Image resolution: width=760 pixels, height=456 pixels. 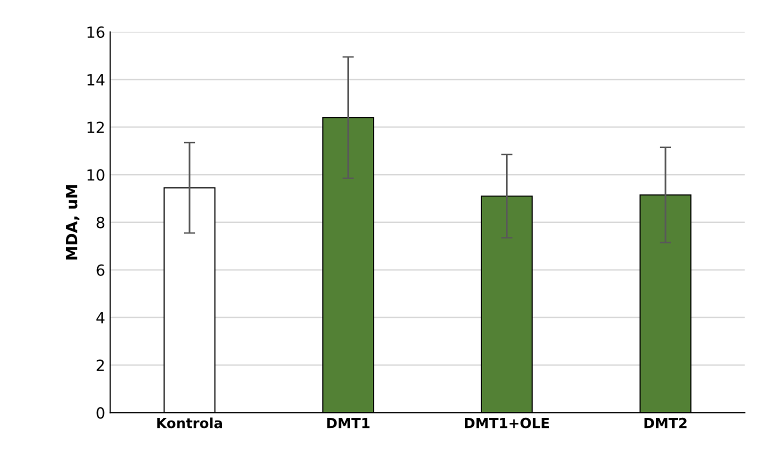 I want to click on x-tick-label: DMT1, so click(x=348, y=423).